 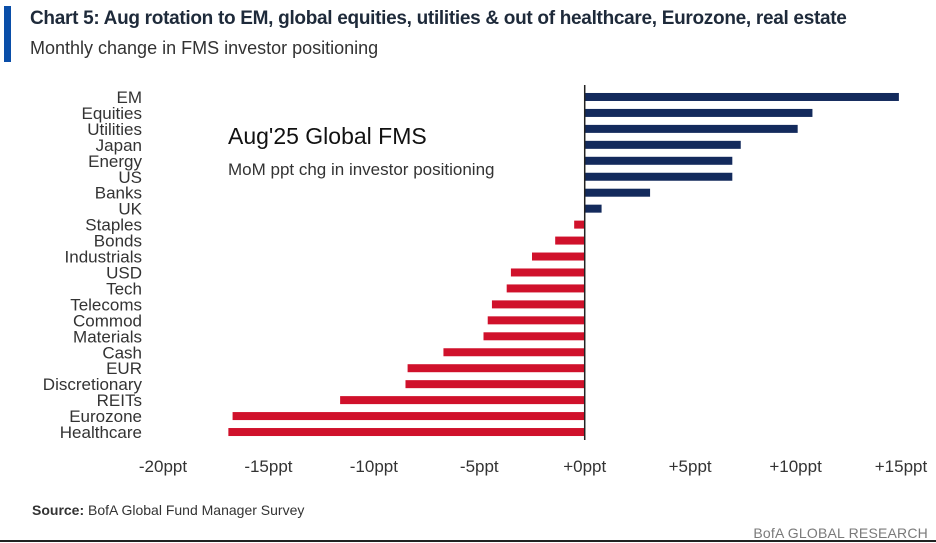 What do you see at coordinates (105, 416) in the screenshot?
I see `category-label: Eurozone` at bounding box center [105, 416].